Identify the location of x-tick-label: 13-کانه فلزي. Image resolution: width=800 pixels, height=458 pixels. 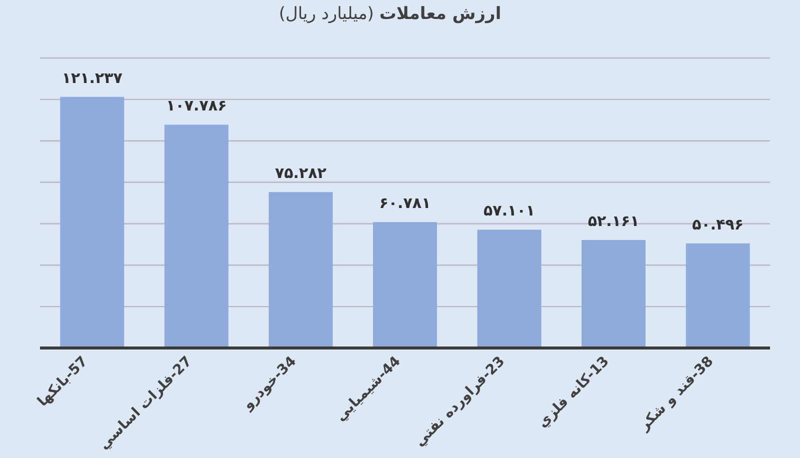
(573, 393).